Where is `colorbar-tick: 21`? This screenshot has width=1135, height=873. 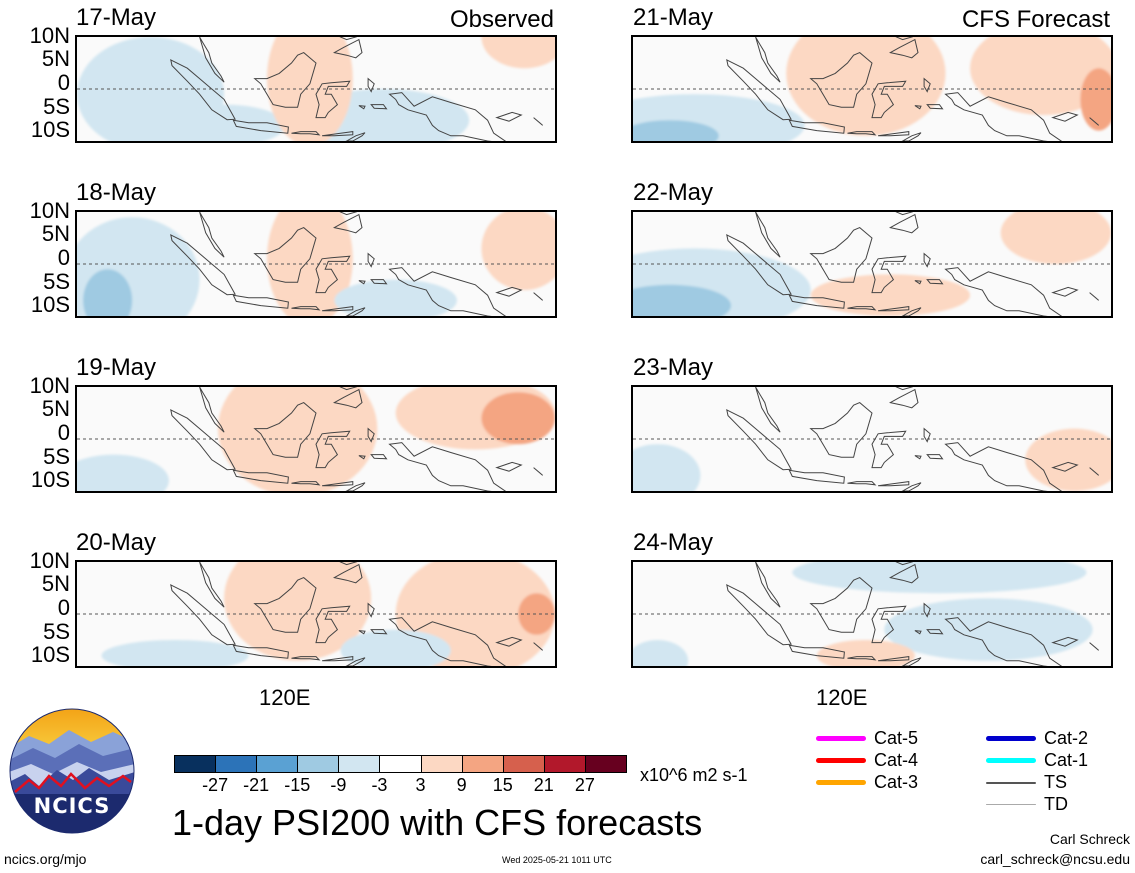
colorbar-tick: 21 is located at coordinates (543, 785).